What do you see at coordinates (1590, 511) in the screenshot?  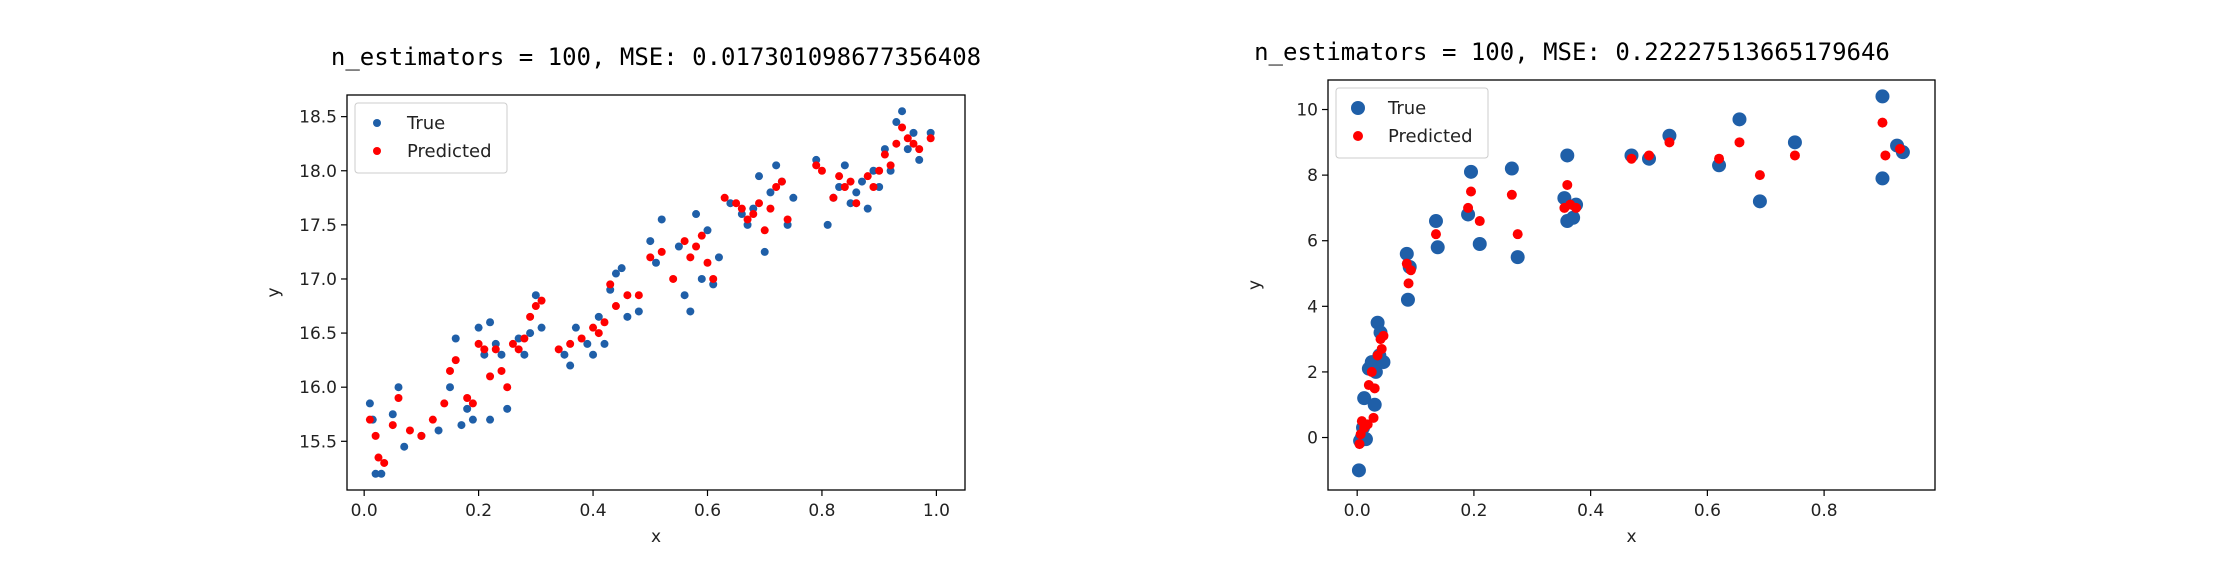 I see `x-tick-label: 0.4` at bounding box center [1590, 511].